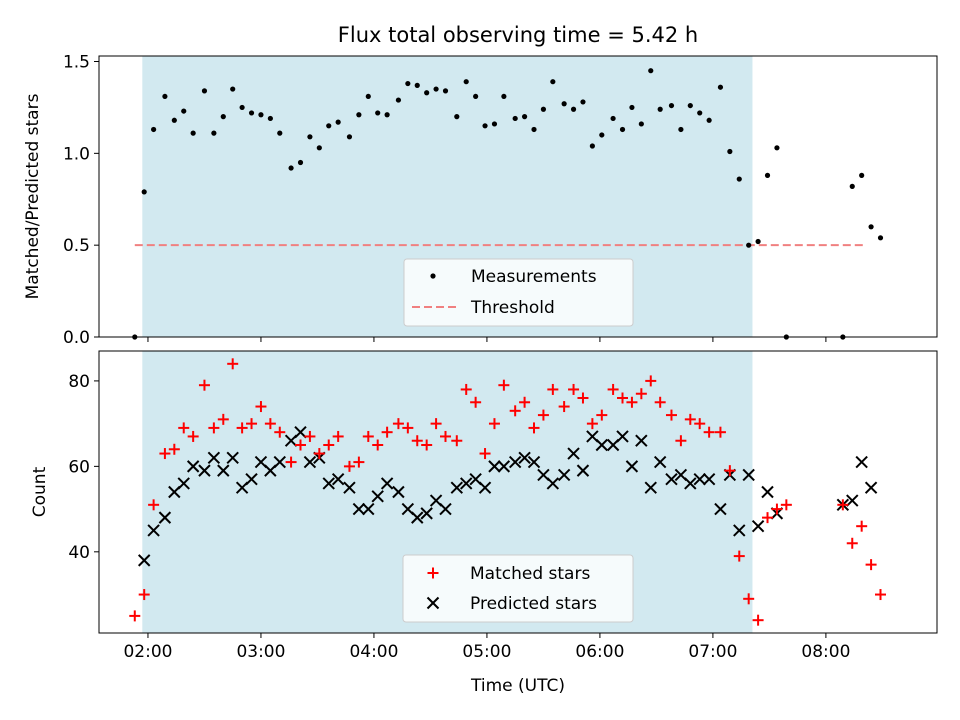 This screenshot has height=720, width=960. I want to click on top-y-tick-label: 1.0, so click(76, 154).